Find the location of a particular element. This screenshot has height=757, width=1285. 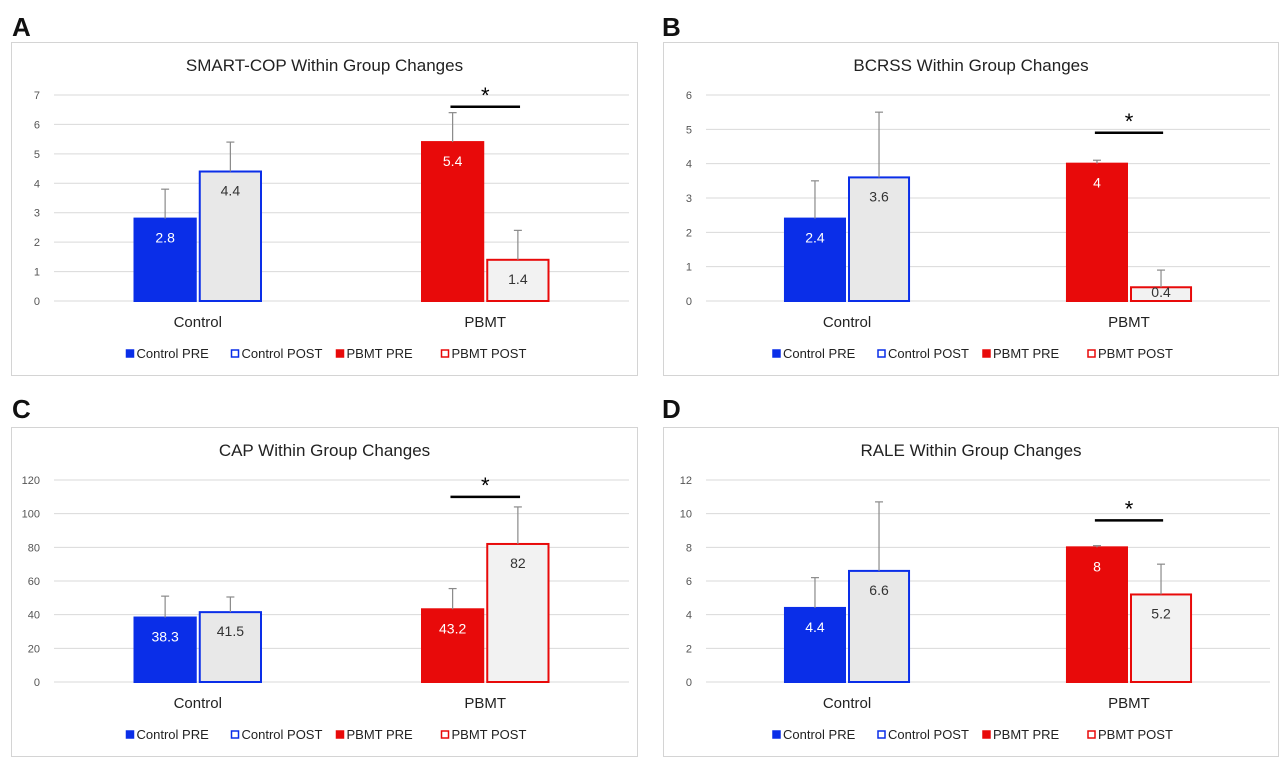

y-tick-label: 8 is located at coordinates (689, 548).